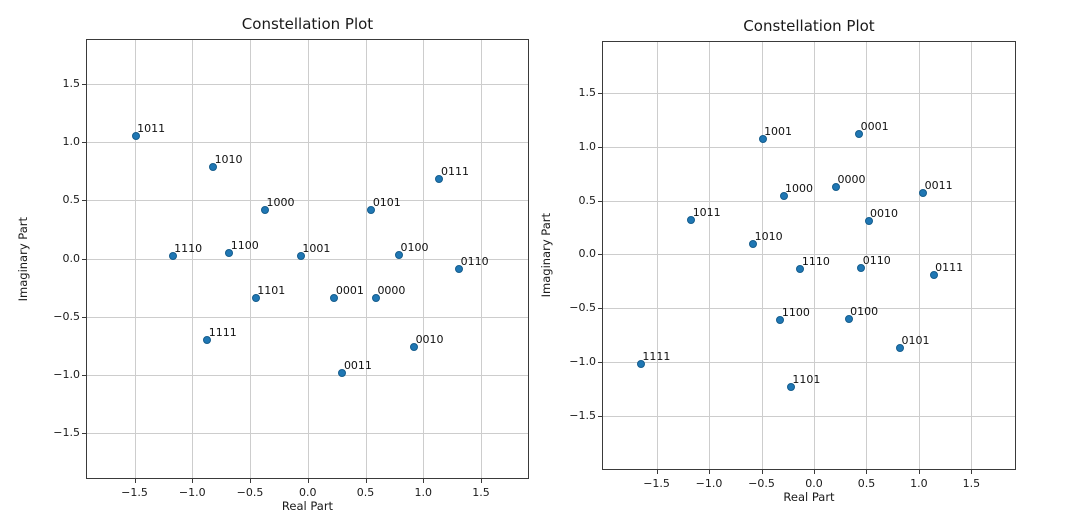  What do you see at coordinates (761, 483) in the screenshot?
I see `x-tick-label: −0.5` at bounding box center [761, 483].